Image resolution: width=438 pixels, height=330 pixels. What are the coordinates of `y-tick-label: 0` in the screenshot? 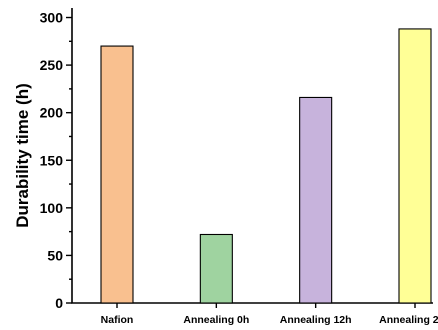 It's located at (59, 303).